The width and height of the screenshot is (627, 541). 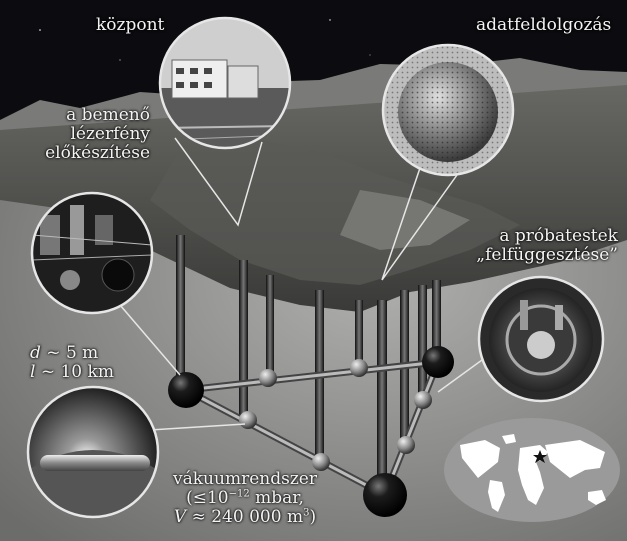 What do you see at coordinates (97, 153) in the screenshot?
I see `label-laser-prep-line3: előkészítése` at bounding box center [97, 153].